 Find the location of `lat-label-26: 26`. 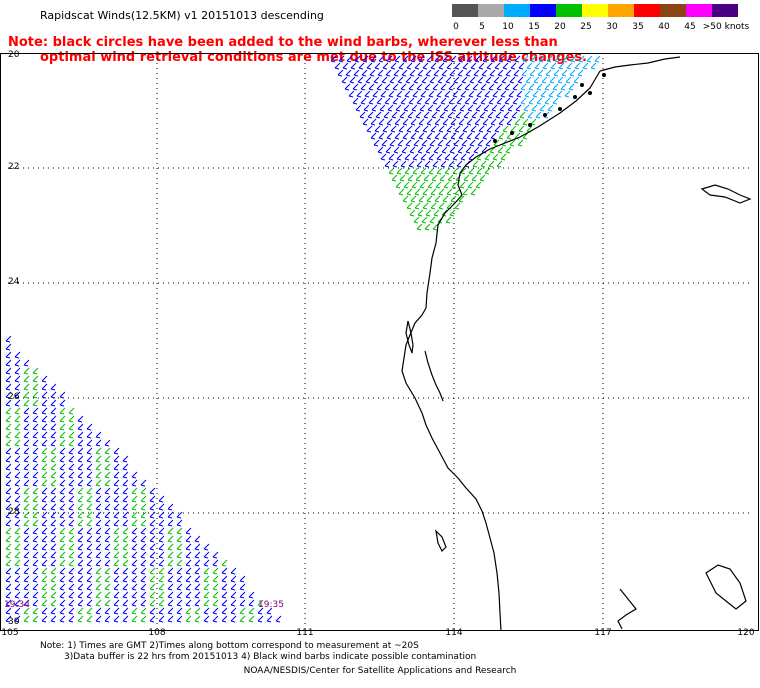

lat-label-26: 26 is located at coordinates (14, 397).